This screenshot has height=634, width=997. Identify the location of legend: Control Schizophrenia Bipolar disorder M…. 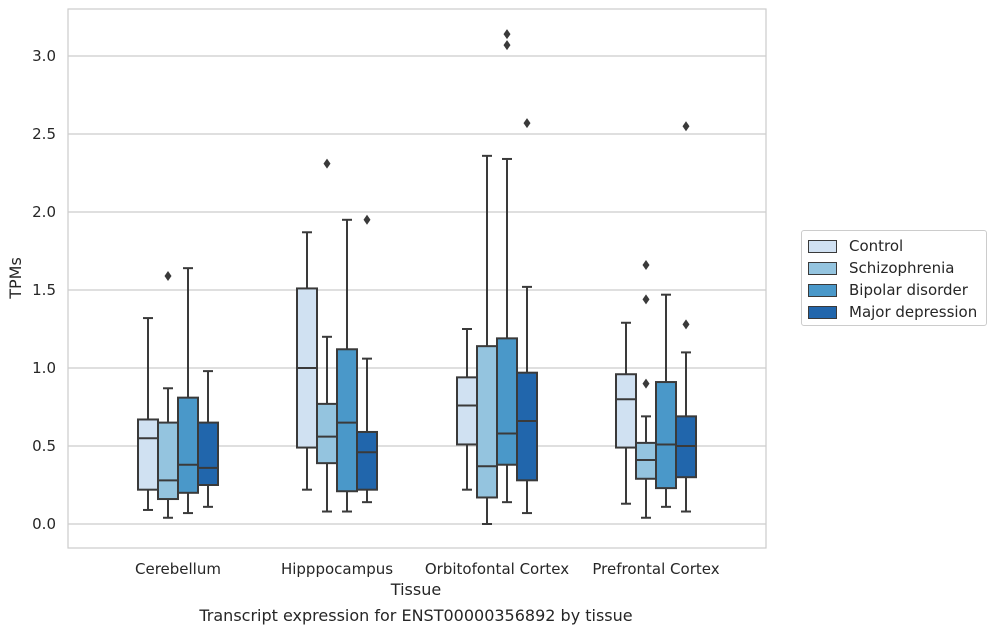
(894, 278).